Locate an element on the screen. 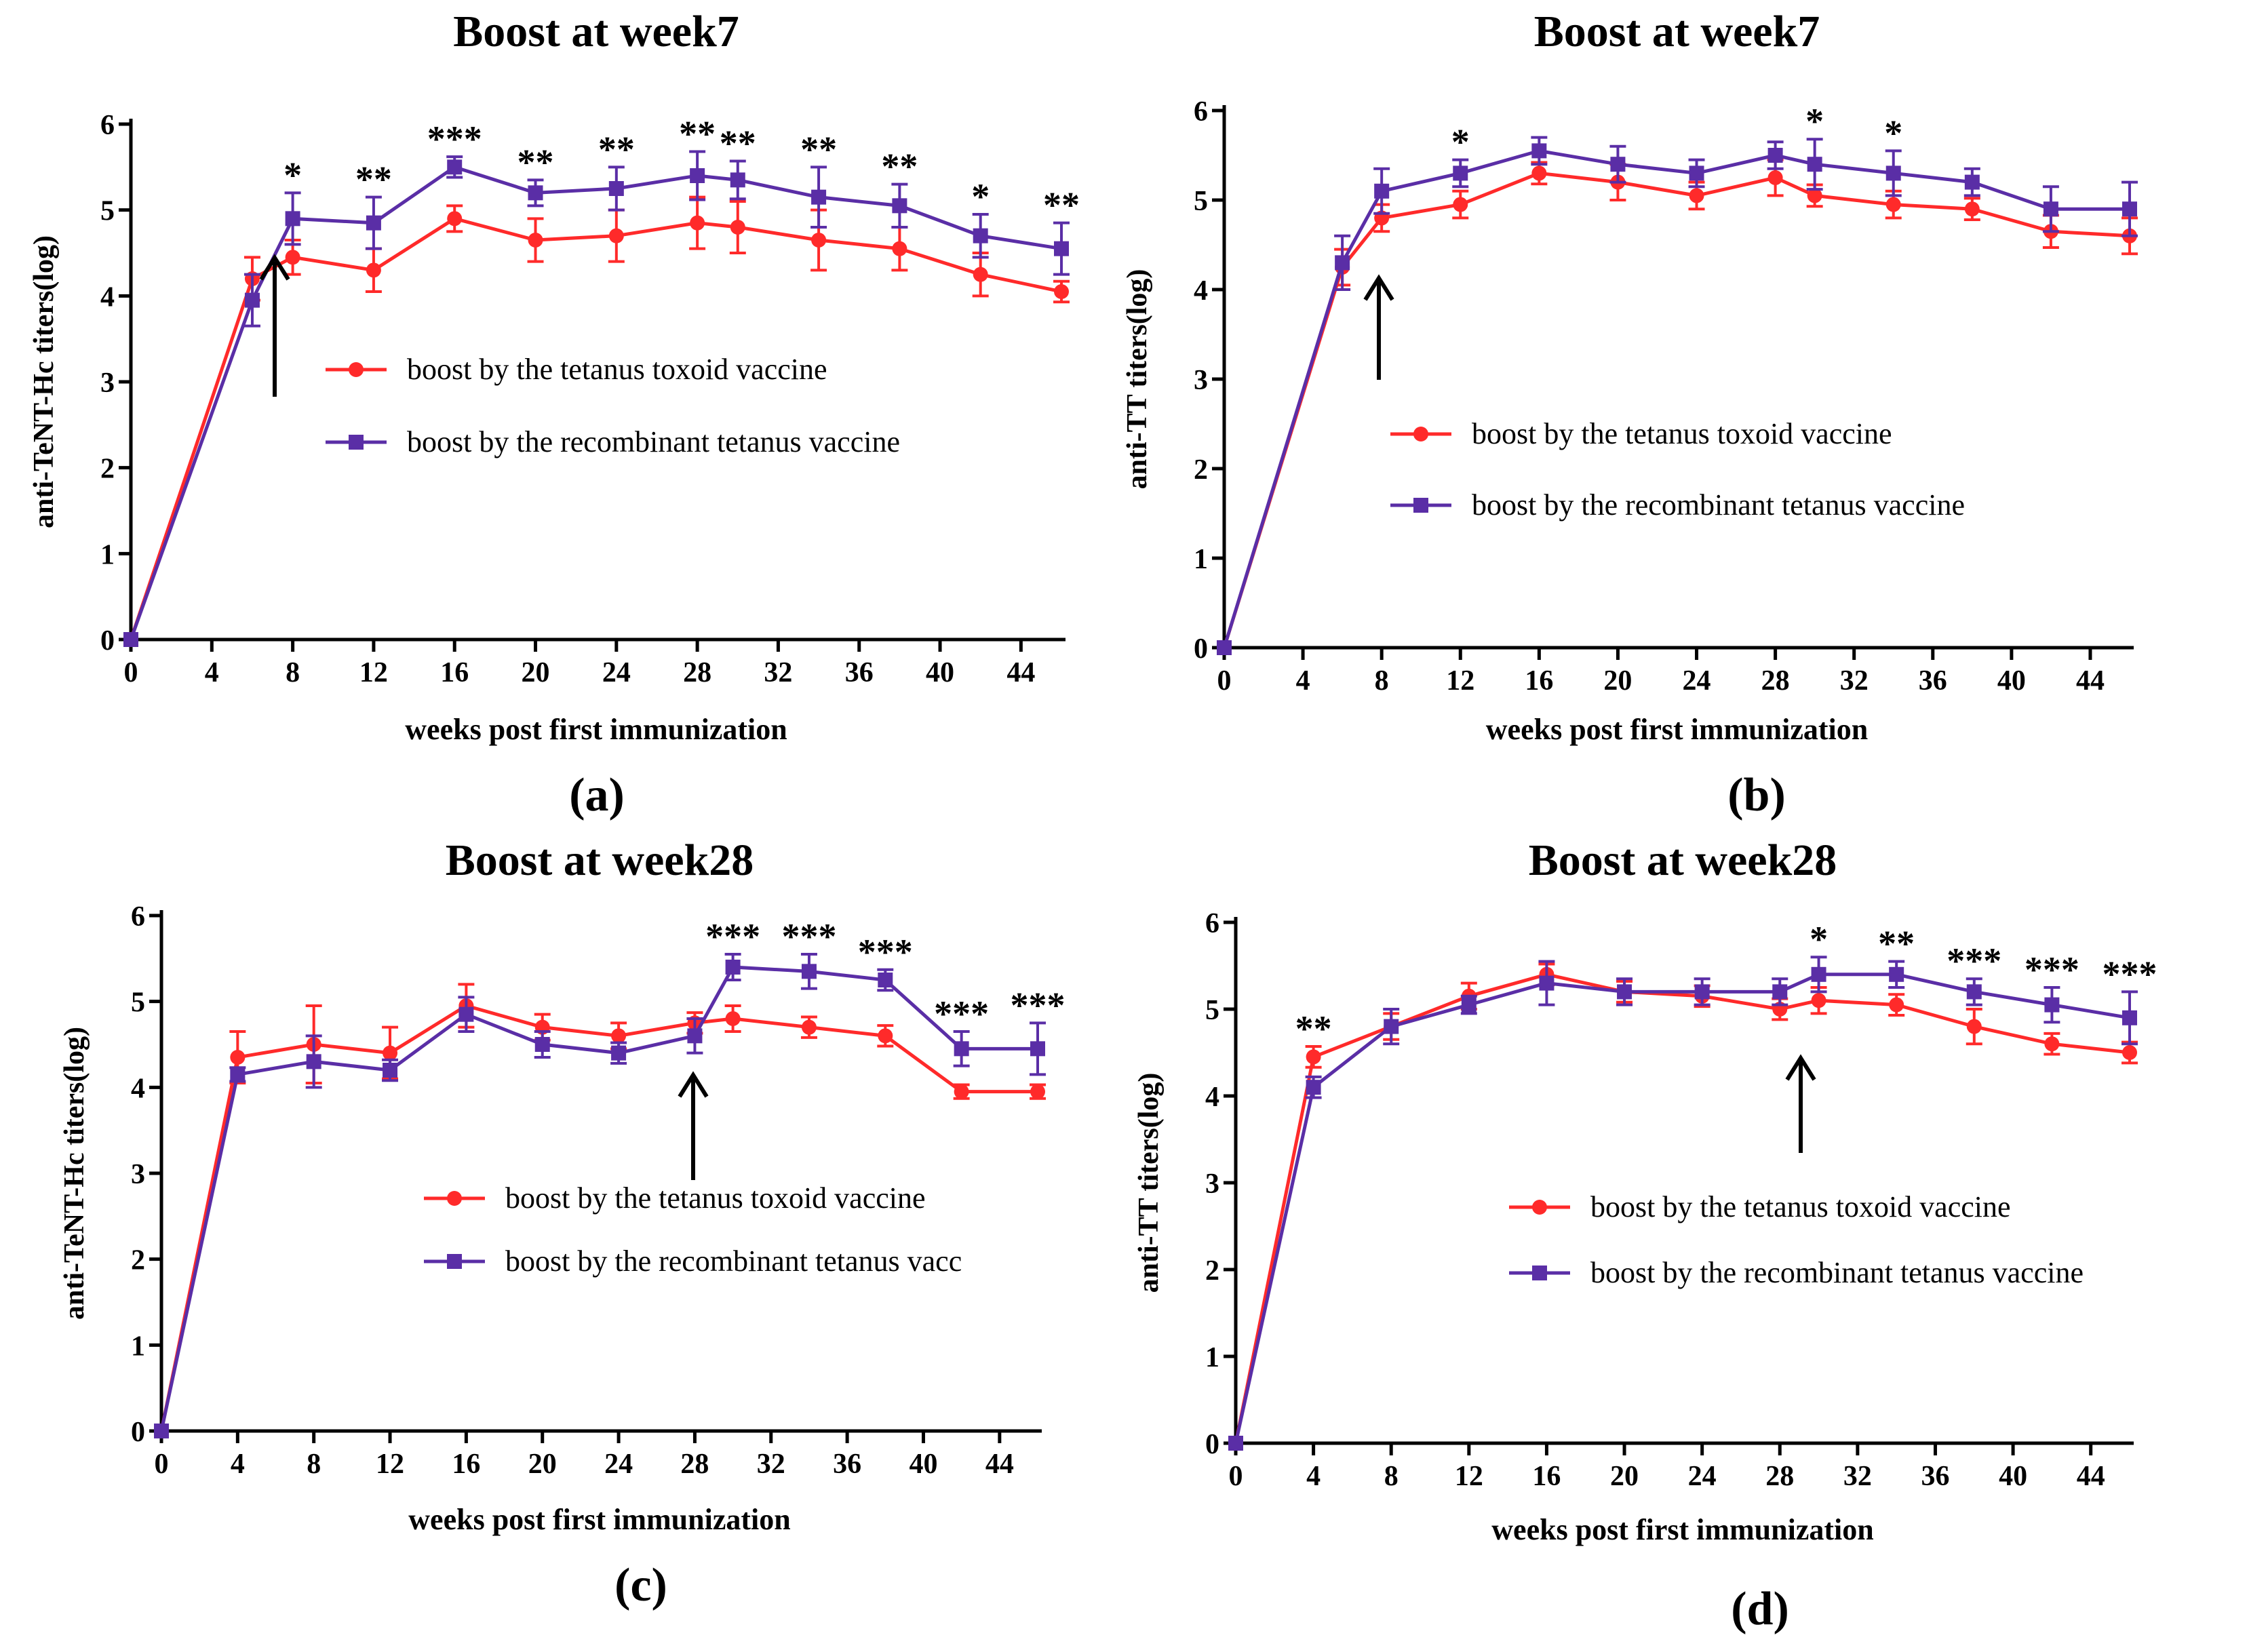 The height and width of the screenshot is (1648, 2268). legend-label: boost by the recombinant tetanus vaccine is located at coordinates (1837, 1272).